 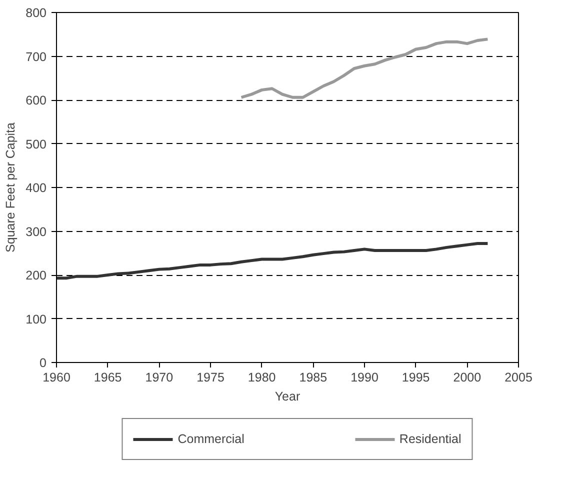 What do you see at coordinates (36, 231) in the screenshot?
I see `y-tick-label: 300` at bounding box center [36, 231].